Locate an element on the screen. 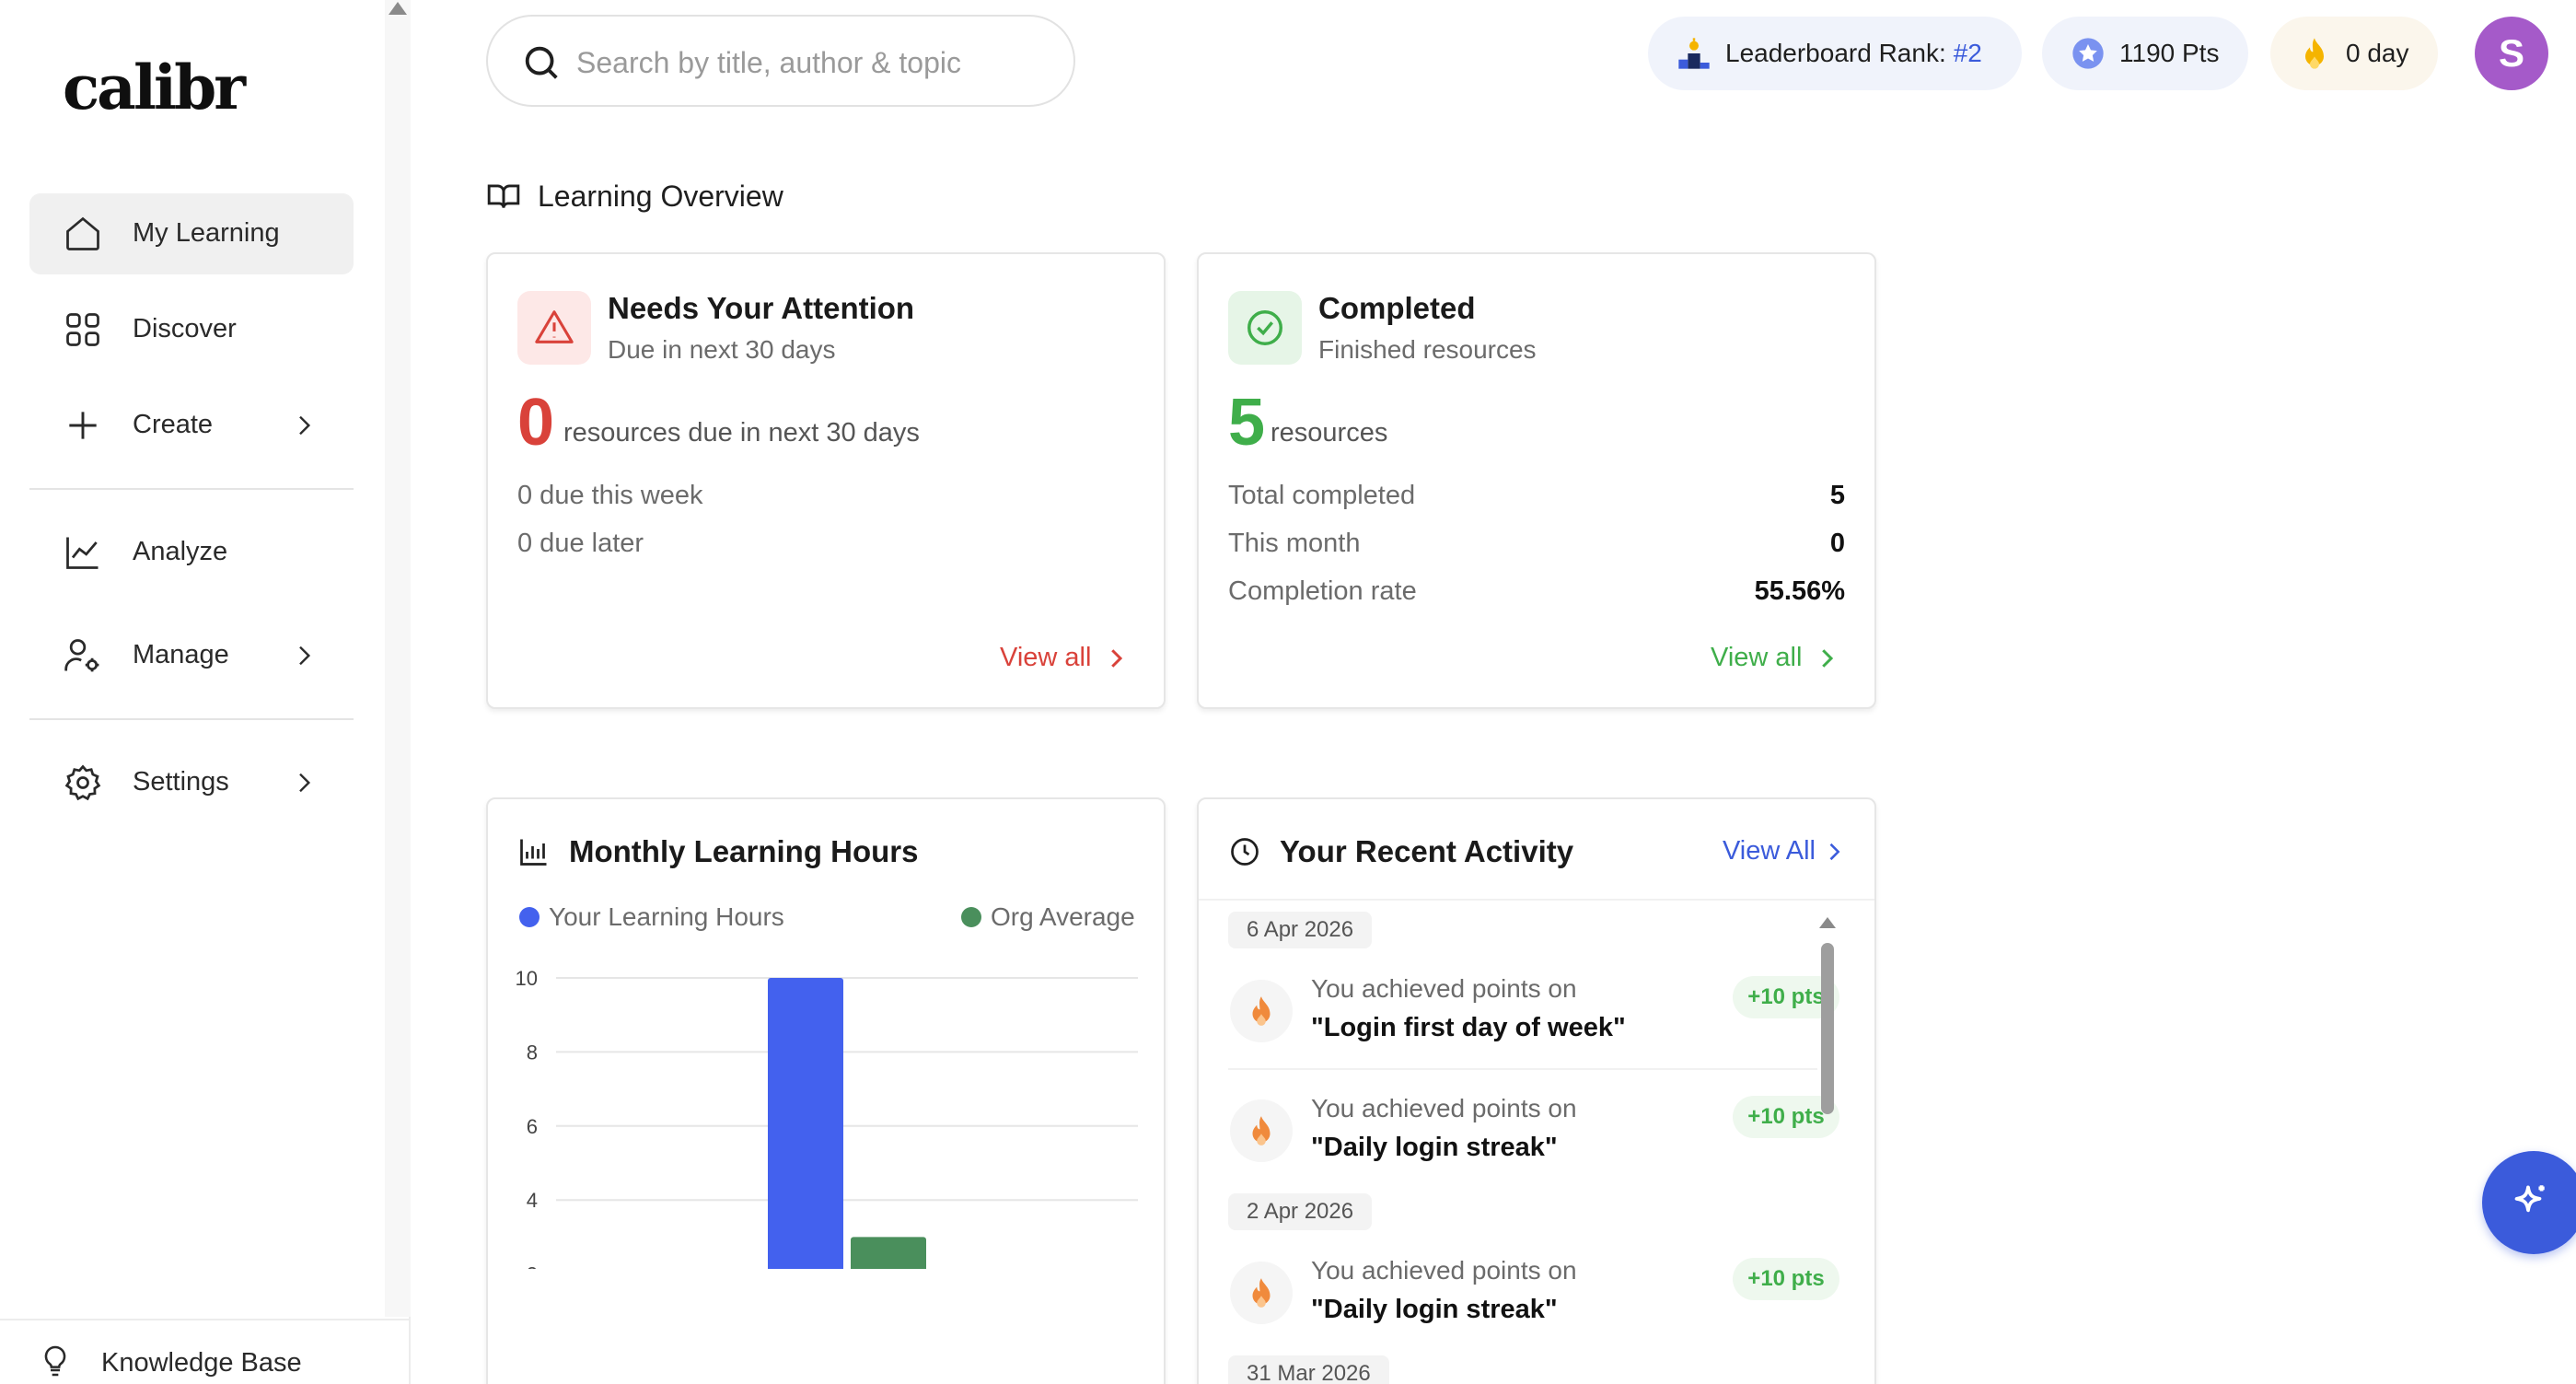 The width and height of the screenshot is (2576, 1384). ai-assistant-button is located at coordinates (2529, 1202).